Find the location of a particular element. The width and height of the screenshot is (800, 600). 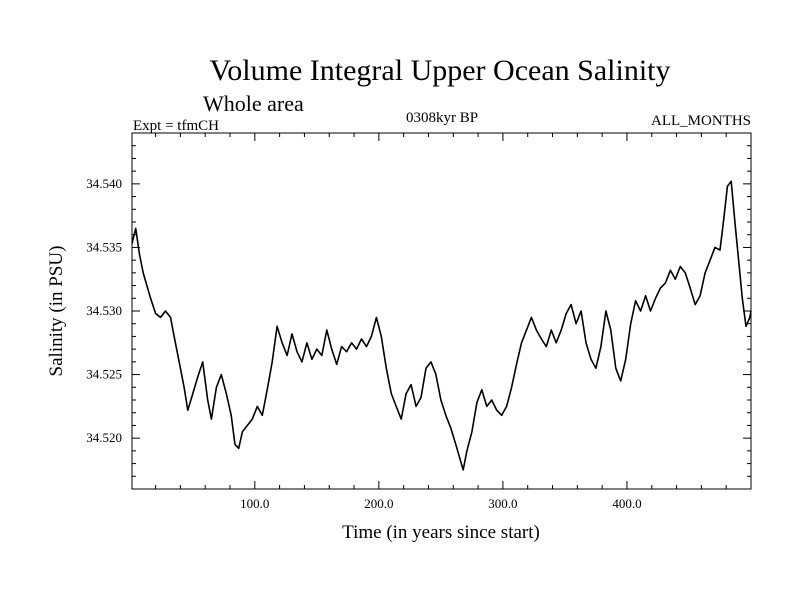

period-label: 0308kyr BP is located at coordinates (442, 118).